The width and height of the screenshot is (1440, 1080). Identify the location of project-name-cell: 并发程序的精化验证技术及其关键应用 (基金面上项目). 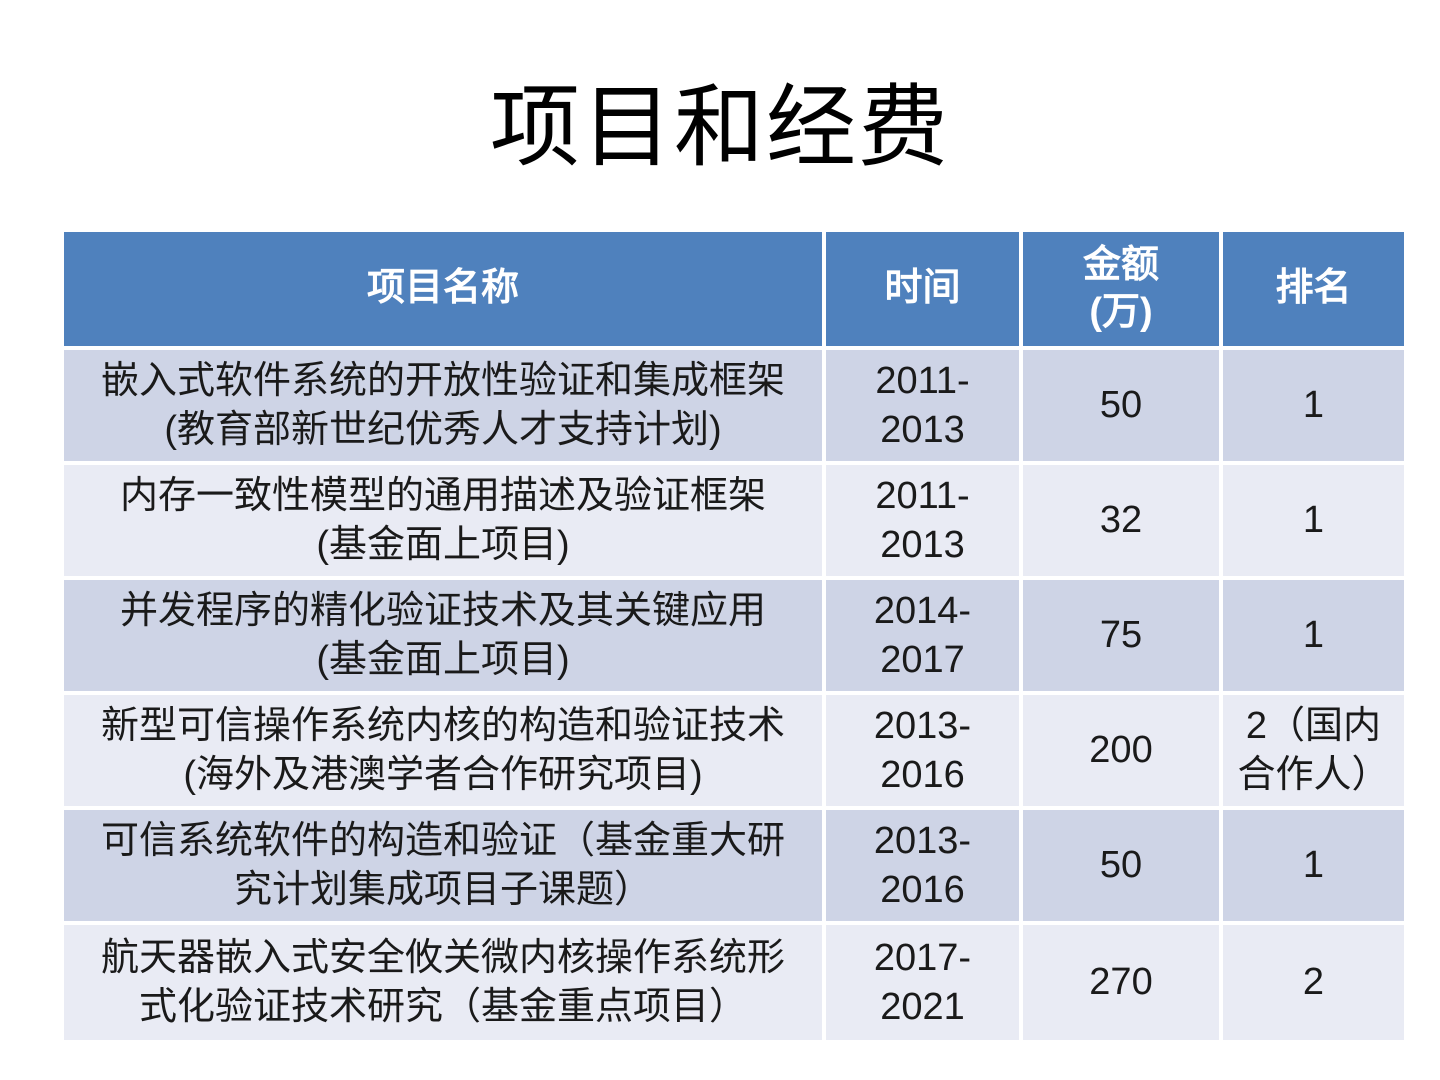
(445, 637).